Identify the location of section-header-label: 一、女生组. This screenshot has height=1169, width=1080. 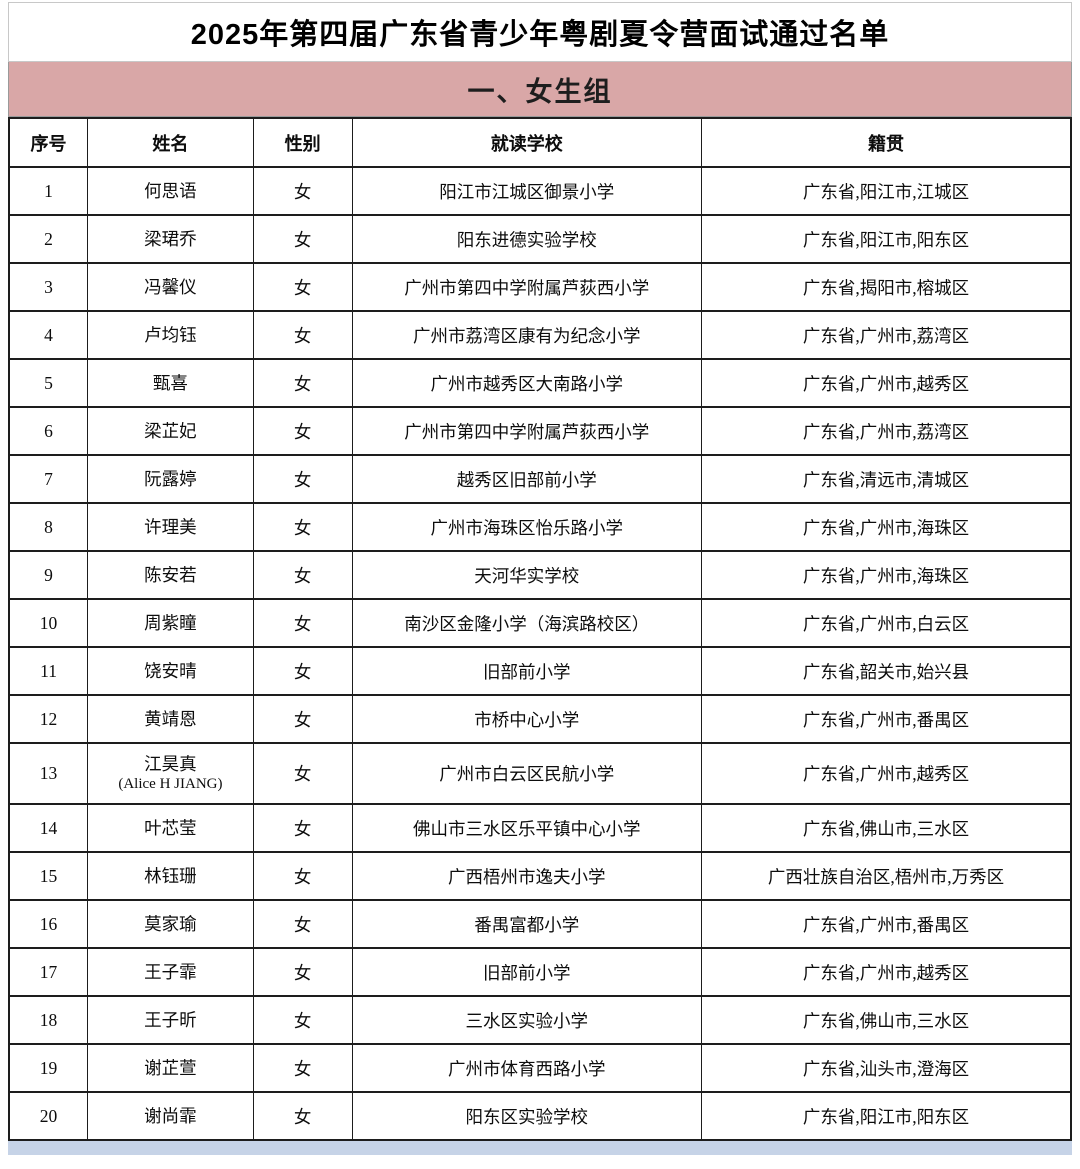
(540, 91).